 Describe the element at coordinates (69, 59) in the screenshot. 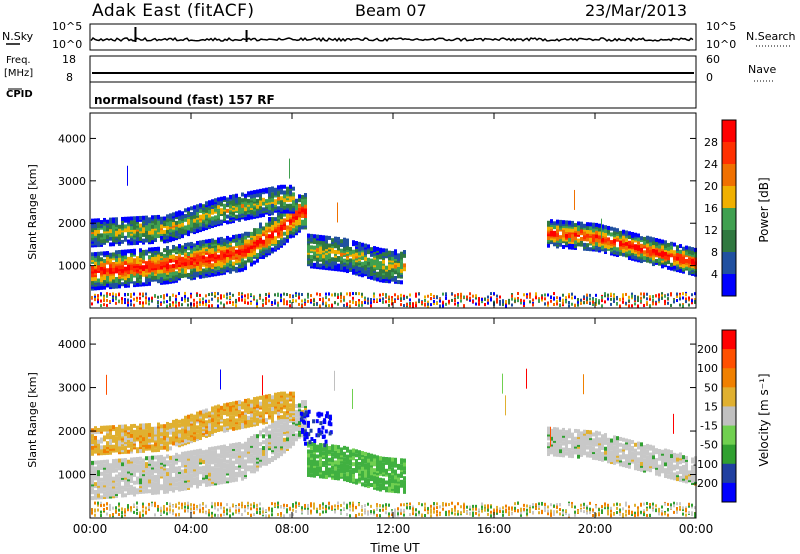

I see `freq-tick-top: 18` at that location.